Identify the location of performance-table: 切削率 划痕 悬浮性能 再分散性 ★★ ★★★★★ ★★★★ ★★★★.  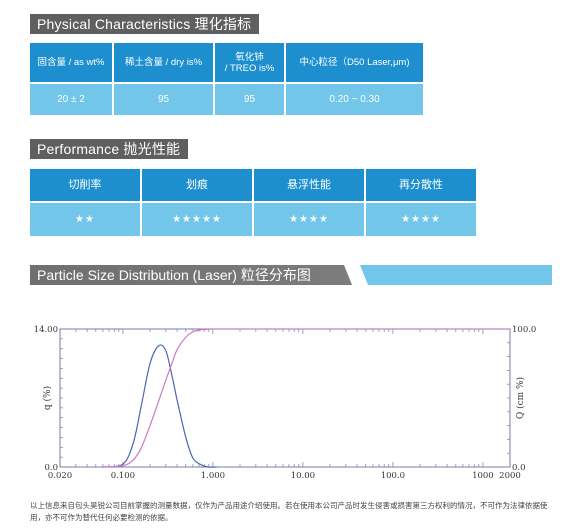
(253, 202).